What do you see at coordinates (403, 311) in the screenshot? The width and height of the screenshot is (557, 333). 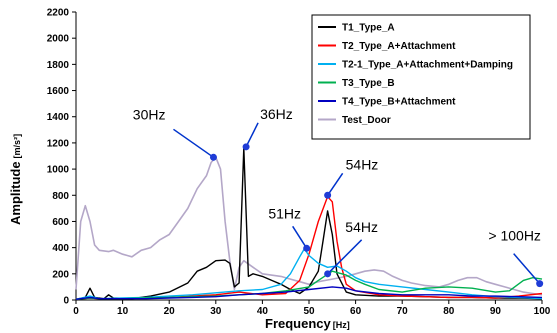 I see `x-tick-label: 70` at bounding box center [403, 311].